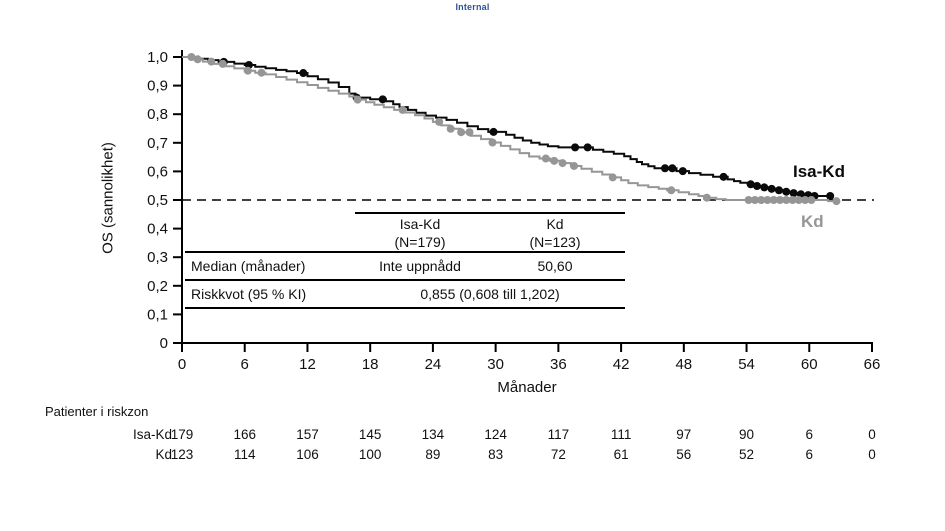  What do you see at coordinates (472, 455) in the screenshot?
I see `risk-row-kd: Kd 123 114 106 100 89 83 72 61 56 52 6 0` at bounding box center [472, 455].